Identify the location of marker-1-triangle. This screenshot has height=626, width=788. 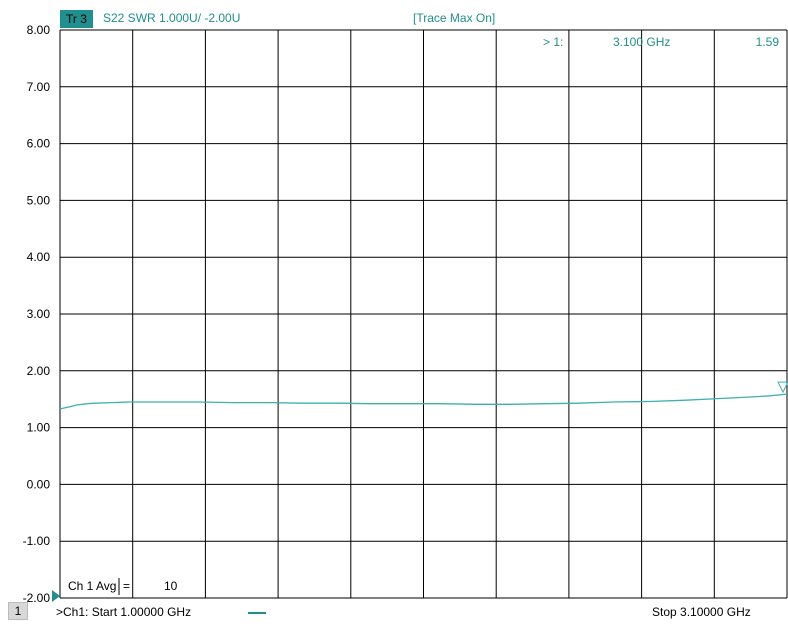
(782, 387).